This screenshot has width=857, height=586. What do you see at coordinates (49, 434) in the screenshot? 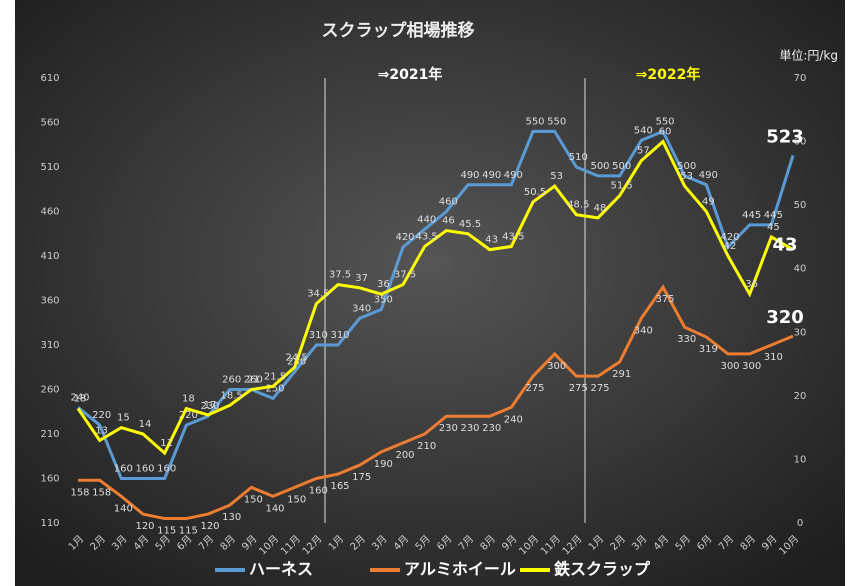
I see `y-tick-label: 210` at bounding box center [49, 434].